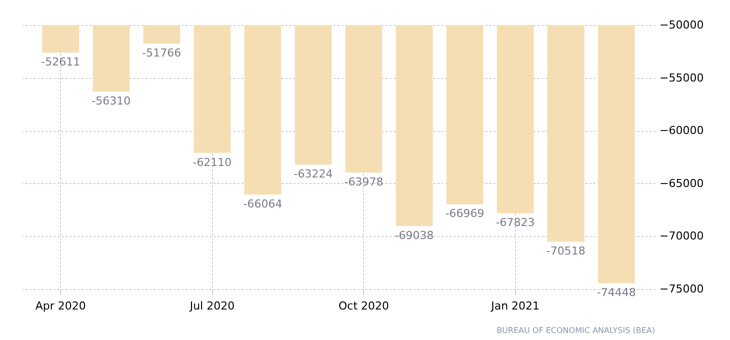  Describe the element at coordinates (682, 77) in the screenshot. I see `y-tick-label: −55000` at that location.